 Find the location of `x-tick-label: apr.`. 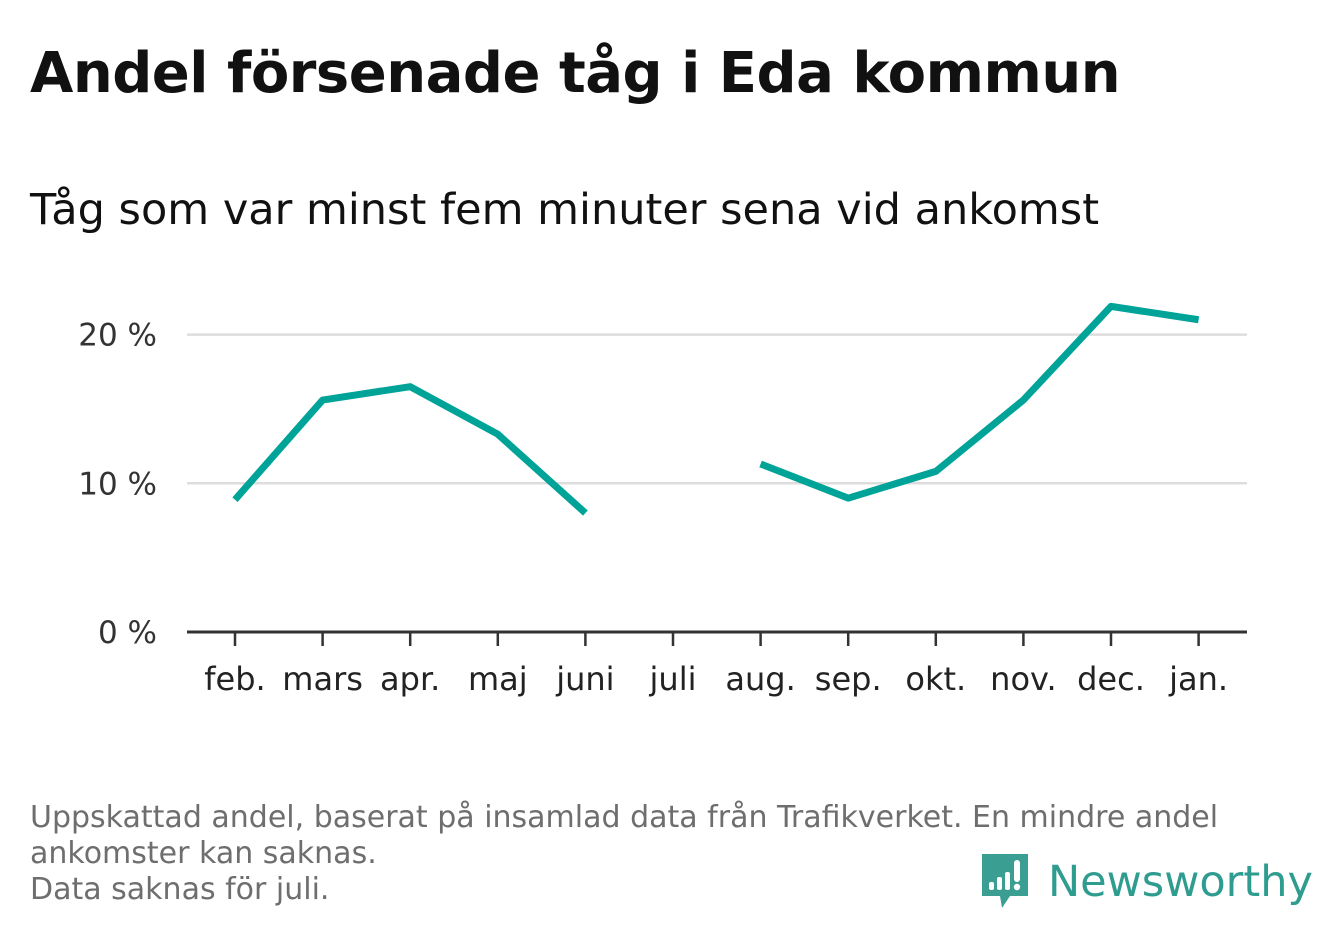

x-tick-label: apr. is located at coordinates (410, 679).